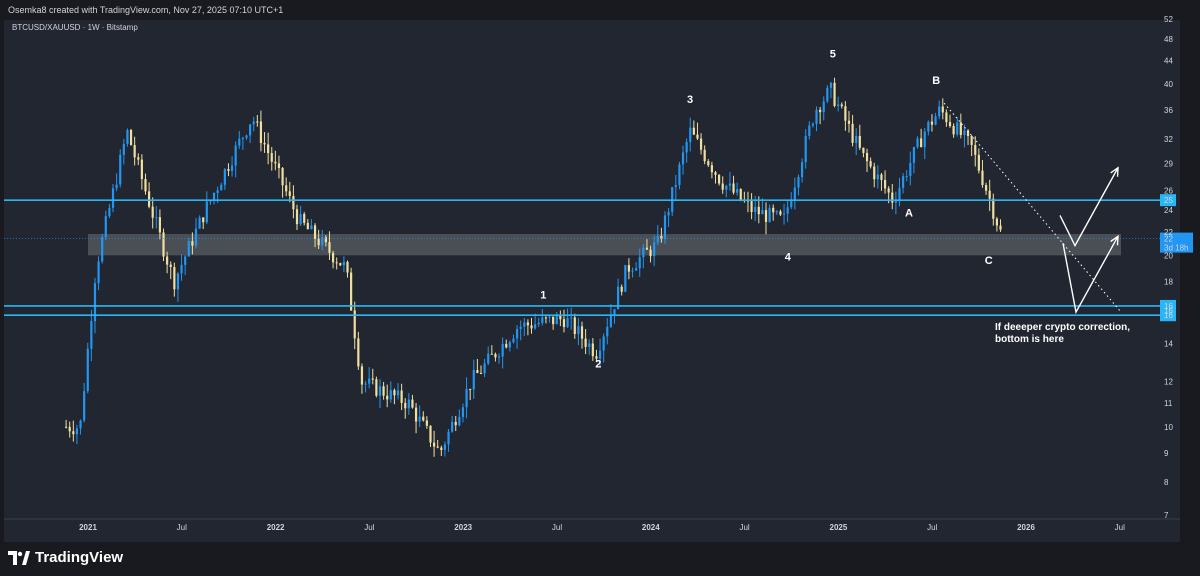 The image size is (1200, 576). I want to click on trend-line, so click(1032, 207).